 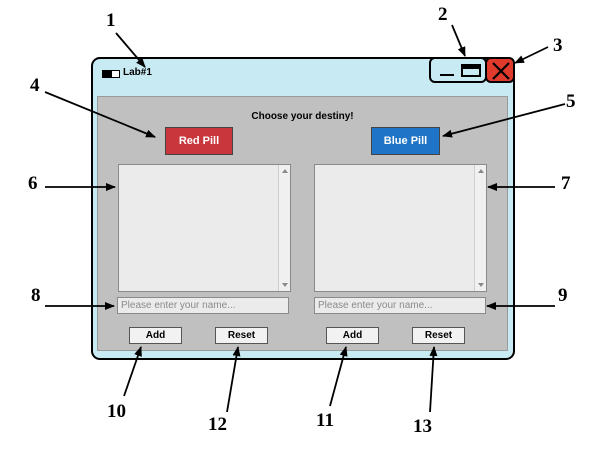 I want to click on callout-3: 3, so click(x=558, y=45).